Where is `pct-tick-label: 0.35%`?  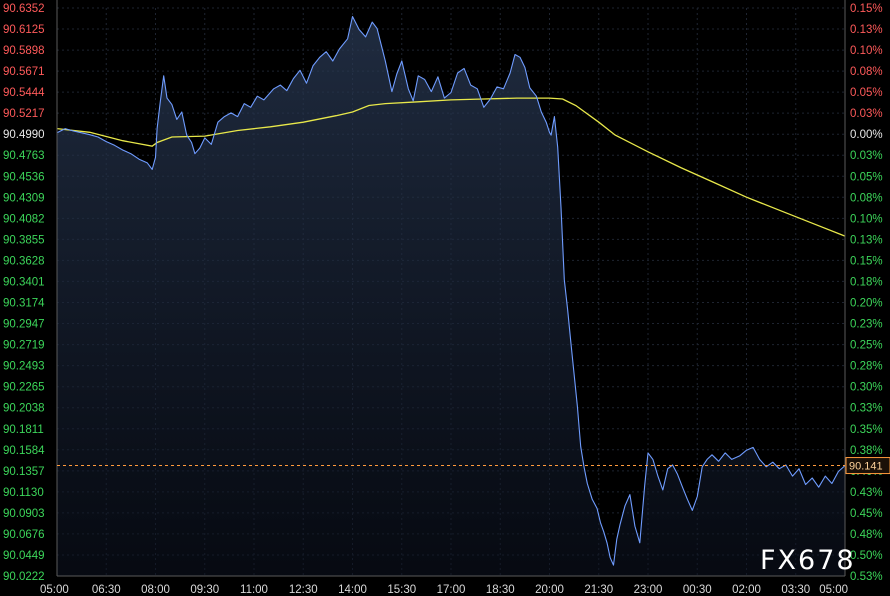 pct-tick-label: 0.35% is located at coordinates (866, 430).